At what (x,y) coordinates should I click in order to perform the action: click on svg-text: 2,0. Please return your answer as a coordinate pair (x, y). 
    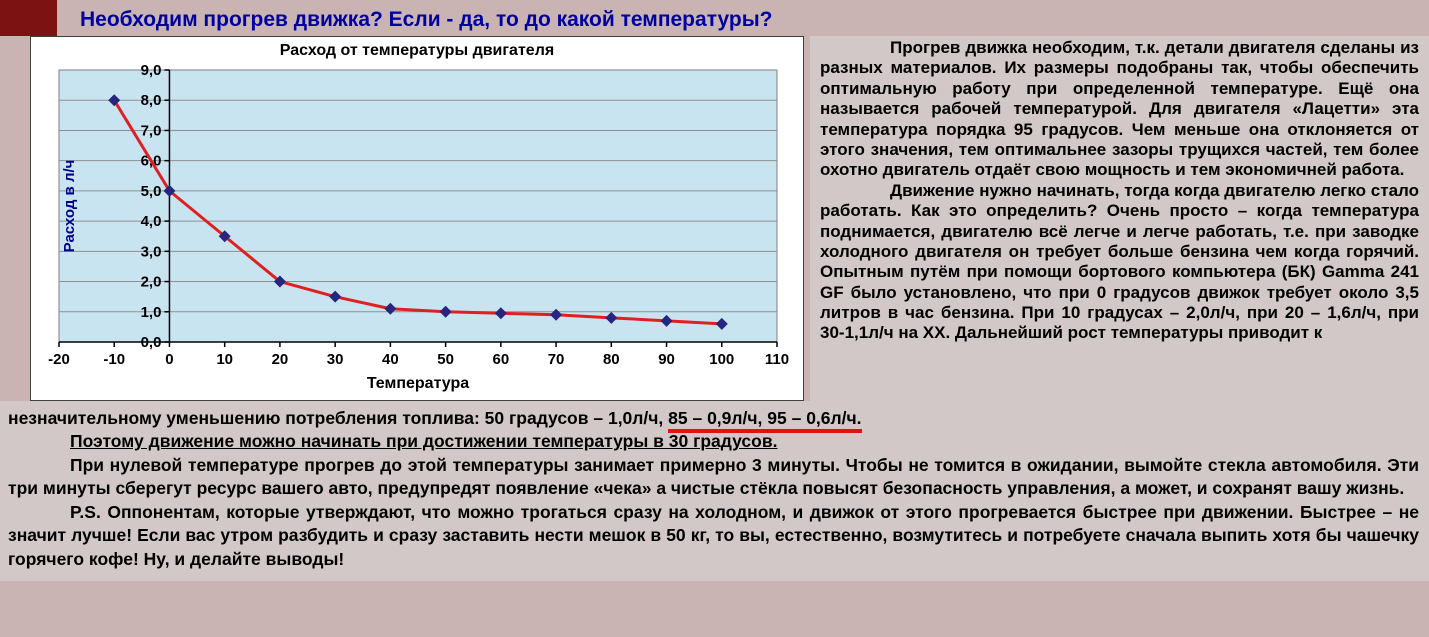
    Looking at the image, I should click on (151, 282).